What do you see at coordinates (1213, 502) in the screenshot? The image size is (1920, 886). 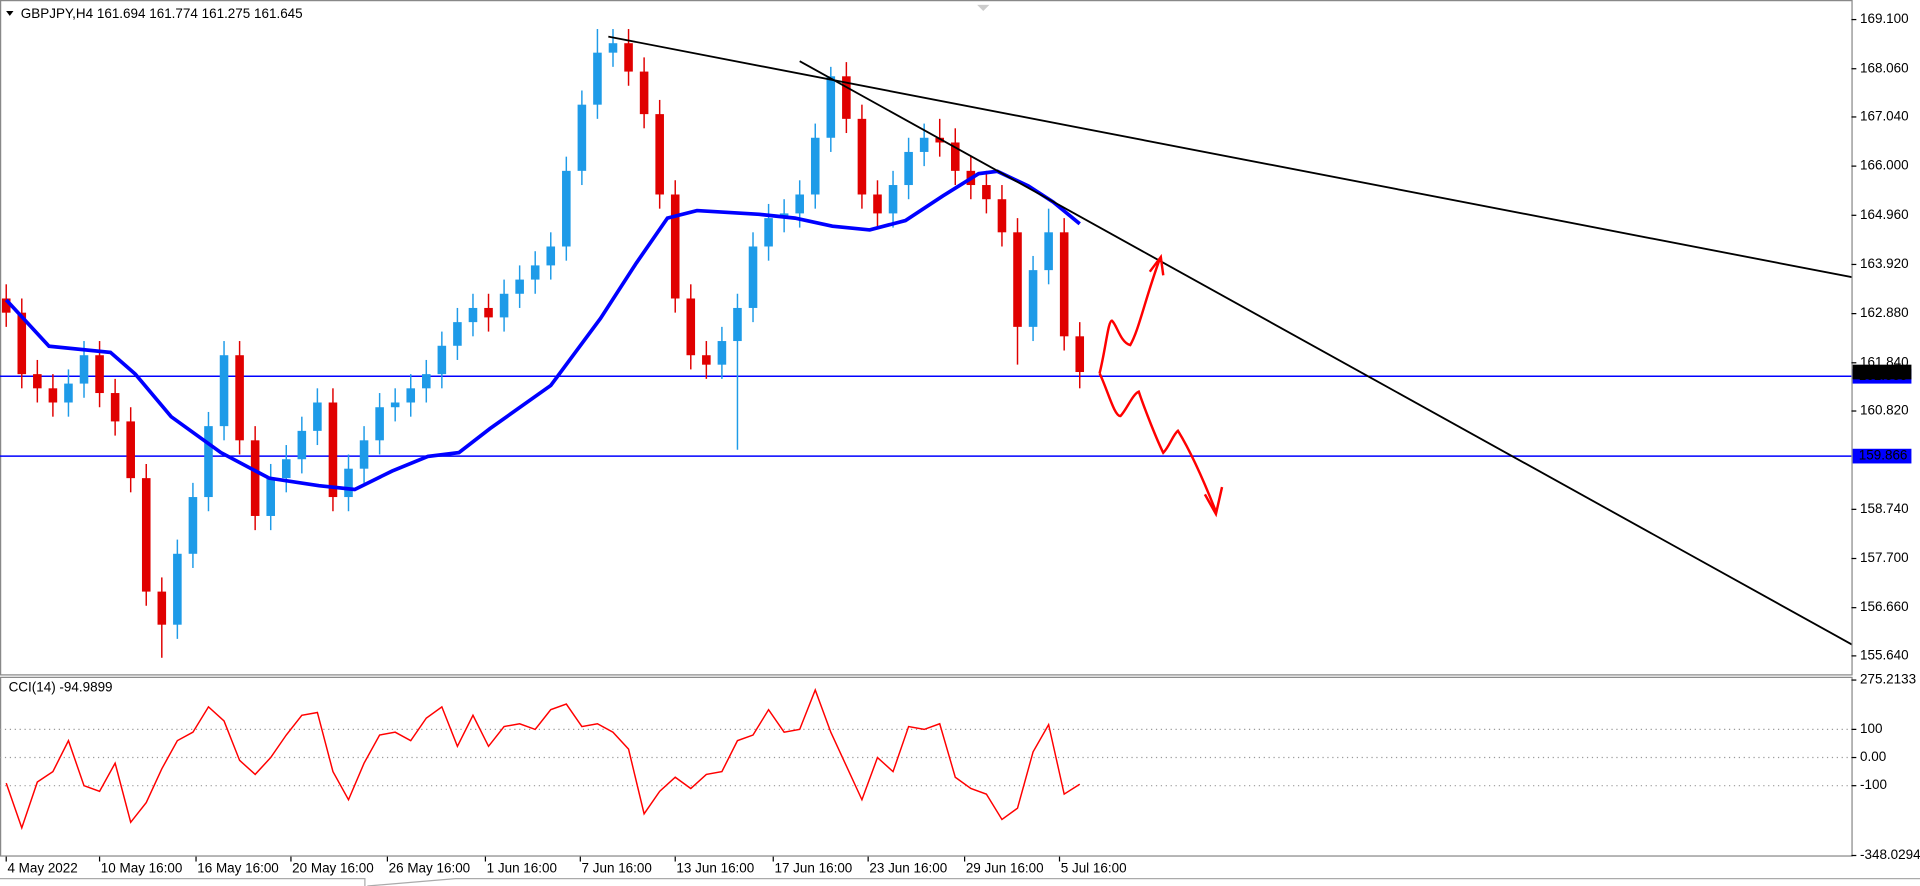 I see `down-arrow-head` at bounding box center [1213, 502].